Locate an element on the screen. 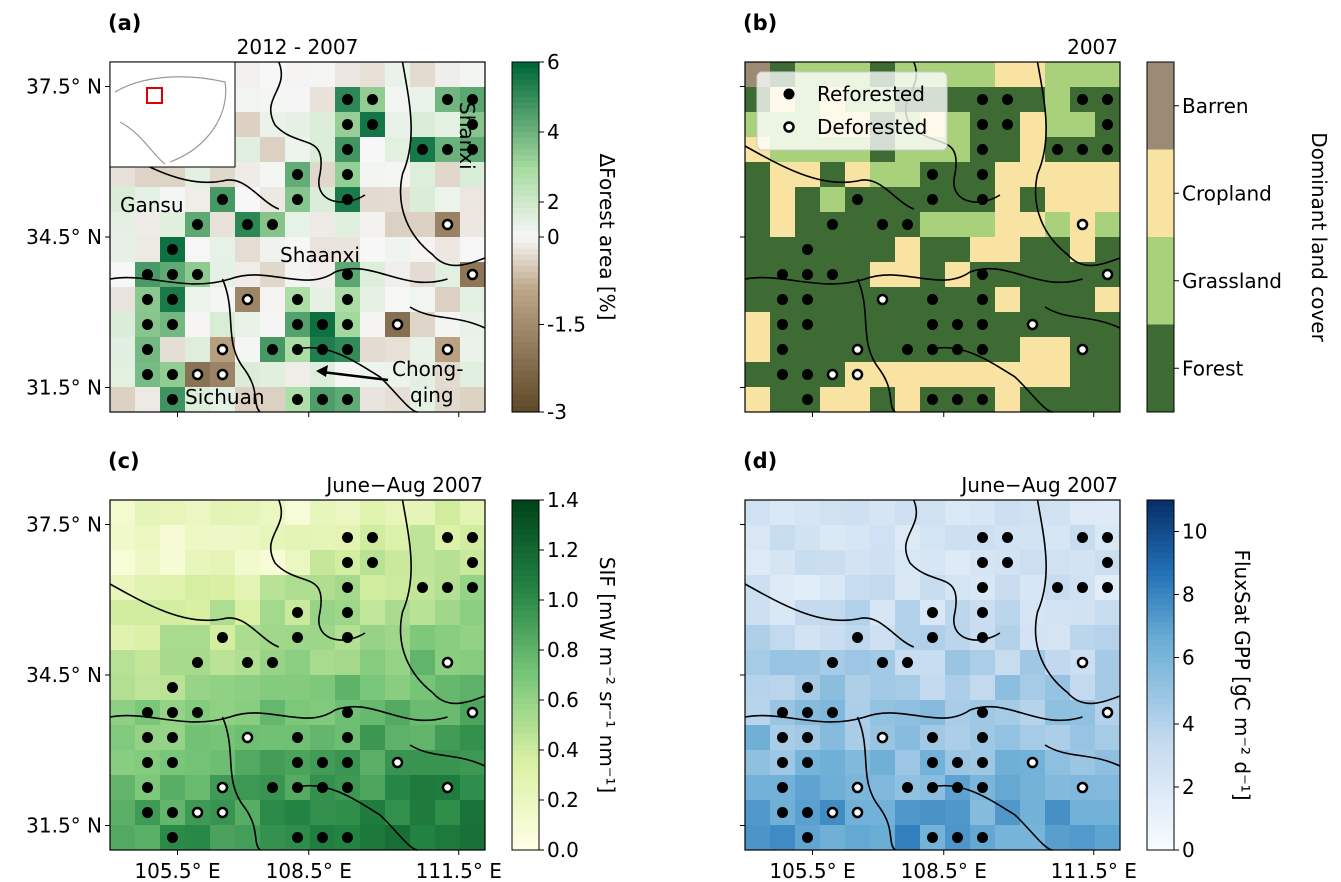 This screenshot has width=1341, height=882. lat-tick-label: 31.5° N is located at coordinates (64, 388).